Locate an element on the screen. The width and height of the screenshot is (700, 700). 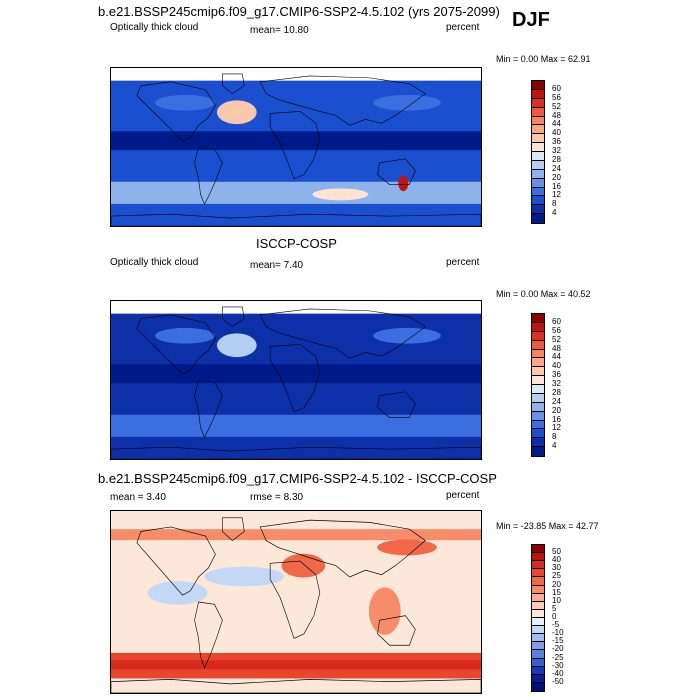
colorbar-tick-label: 16 is located at coordinates (556, 186).